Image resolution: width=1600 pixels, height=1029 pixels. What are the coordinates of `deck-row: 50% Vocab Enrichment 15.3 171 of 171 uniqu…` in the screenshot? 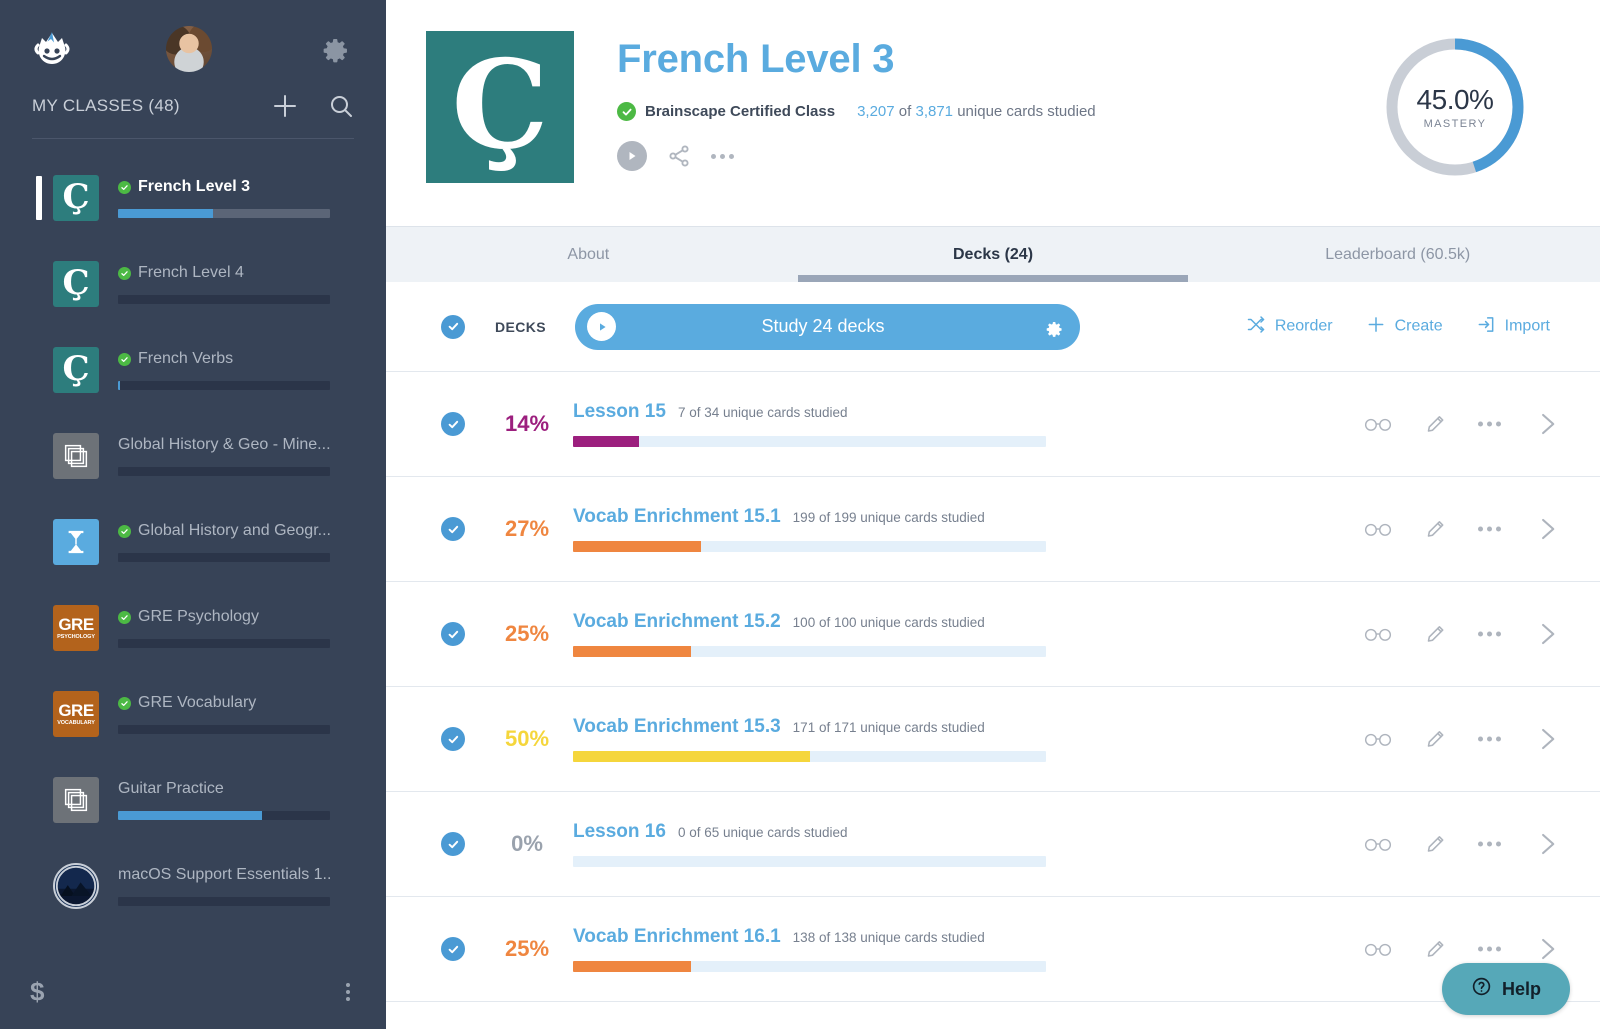 It's located at (993, 739).